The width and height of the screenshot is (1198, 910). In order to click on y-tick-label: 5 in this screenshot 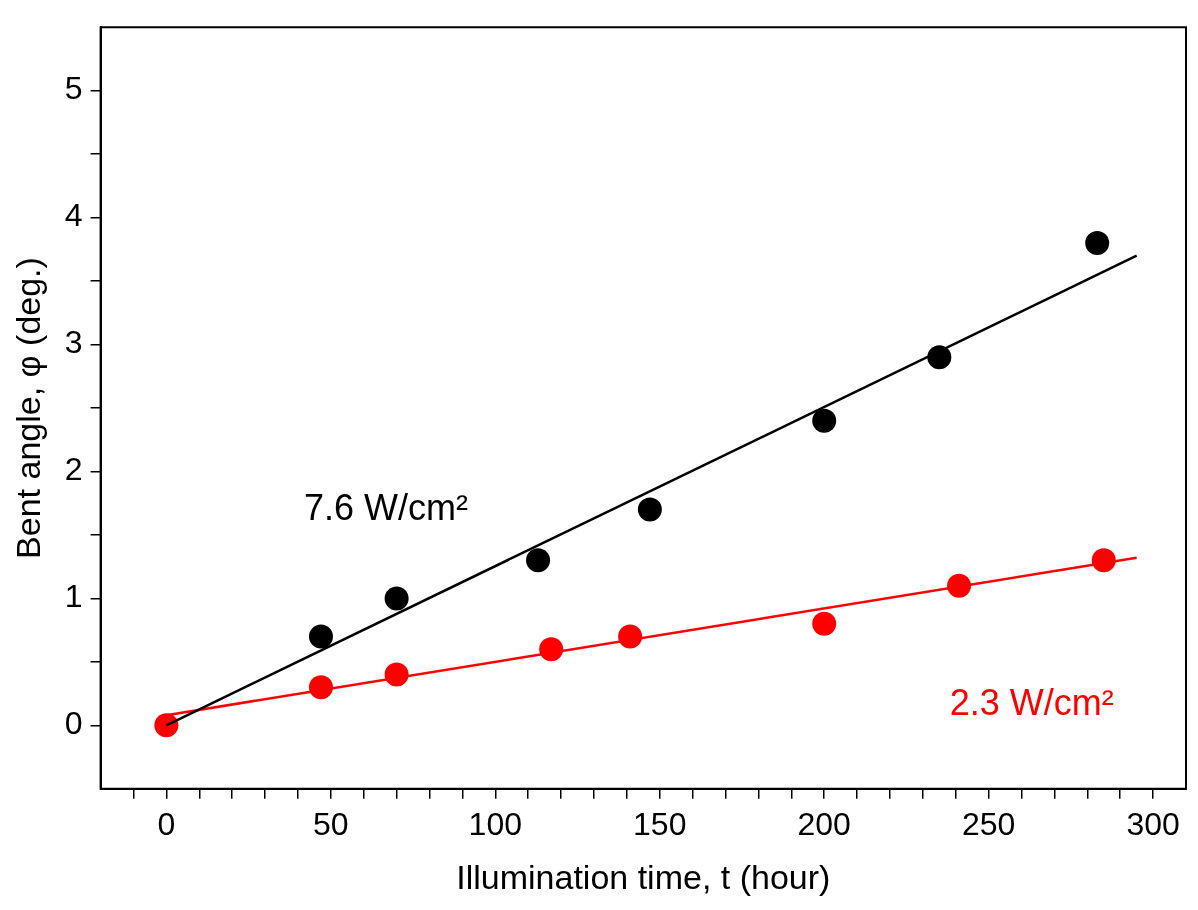, I will do `click(73, 88)`.